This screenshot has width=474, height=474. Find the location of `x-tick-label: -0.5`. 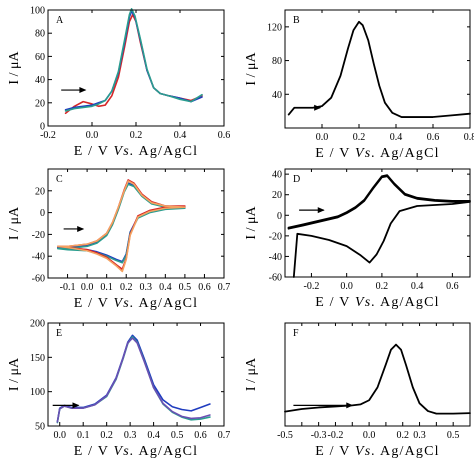

x-tick-label: -0.5 is located at coordinates (285, 435).